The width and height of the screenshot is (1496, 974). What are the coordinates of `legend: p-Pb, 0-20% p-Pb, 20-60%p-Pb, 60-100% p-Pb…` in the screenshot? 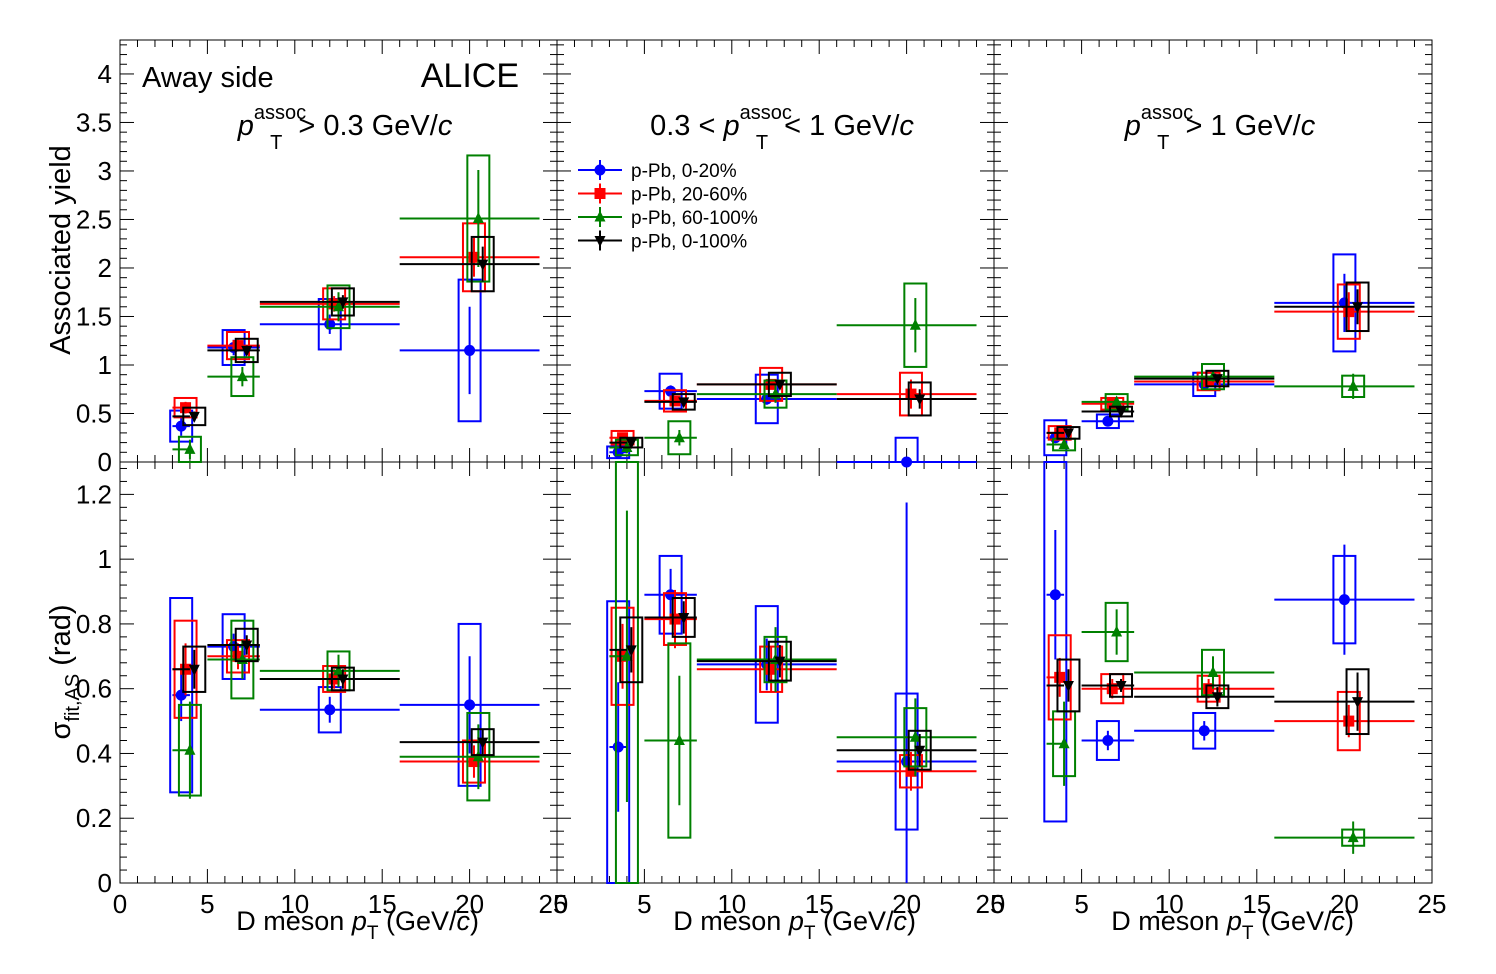 It's located at (668, 206).